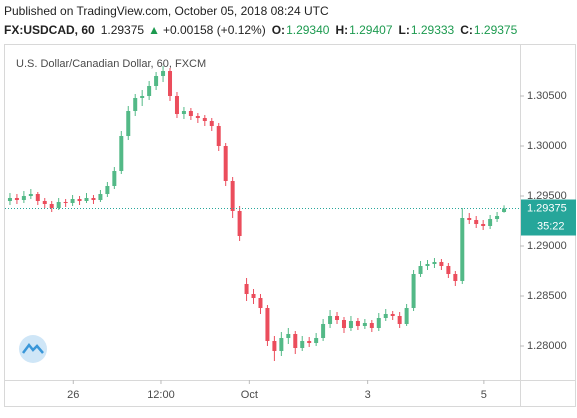 This screenshot has height=418, width=577. What do you see at coordinates (214, 30) in the screenshot?
I see `change: +0.00158 (+0.12%)` at bounding box center [214, 30].